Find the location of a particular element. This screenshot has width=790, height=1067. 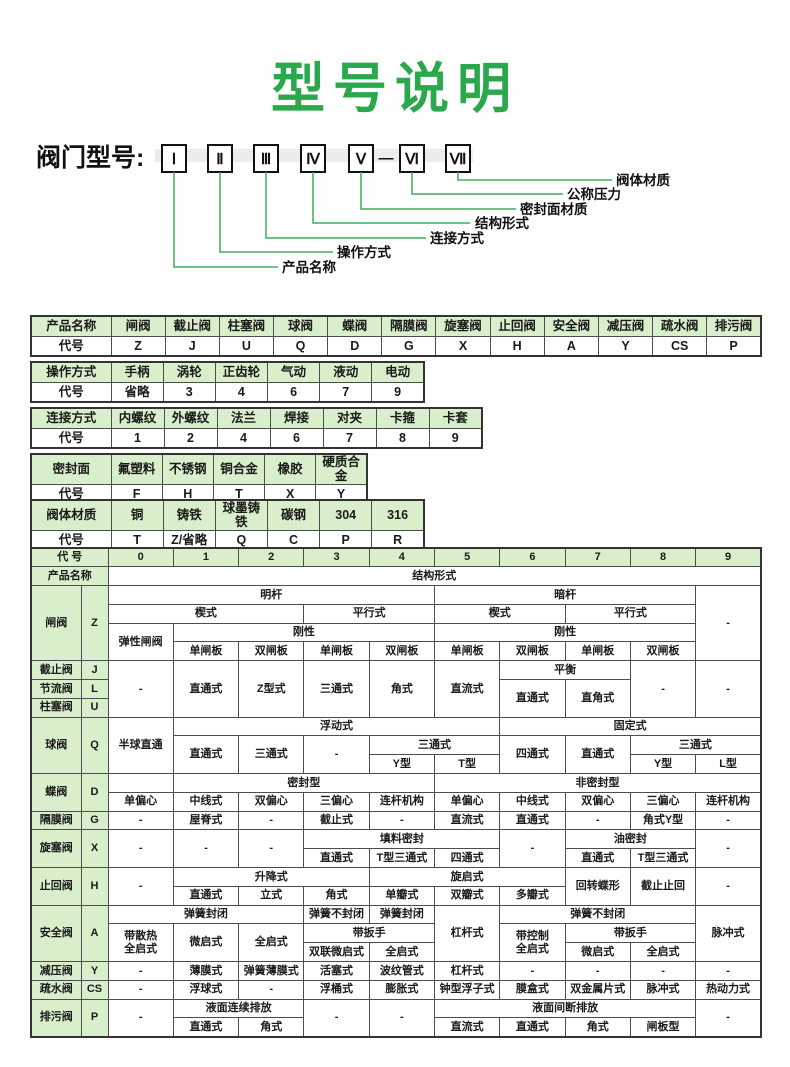

cell: 油密封 is located at coordinates (630, 839).